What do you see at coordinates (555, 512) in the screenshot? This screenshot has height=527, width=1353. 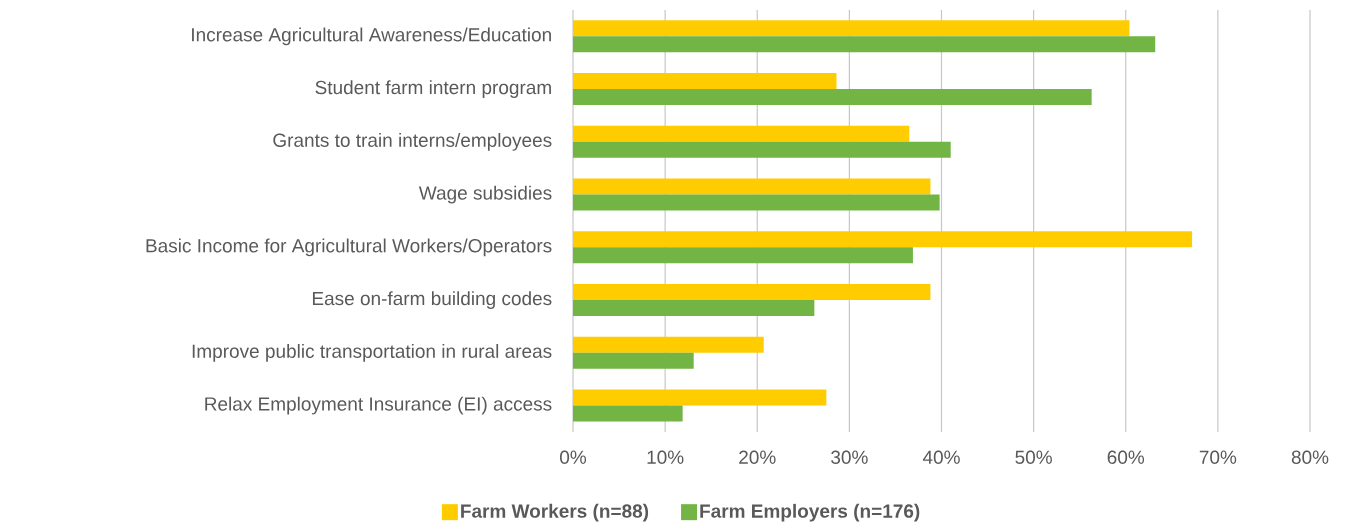 I see `legend-label: Farm Workers (n=88)` at bounding box center [555, 512].